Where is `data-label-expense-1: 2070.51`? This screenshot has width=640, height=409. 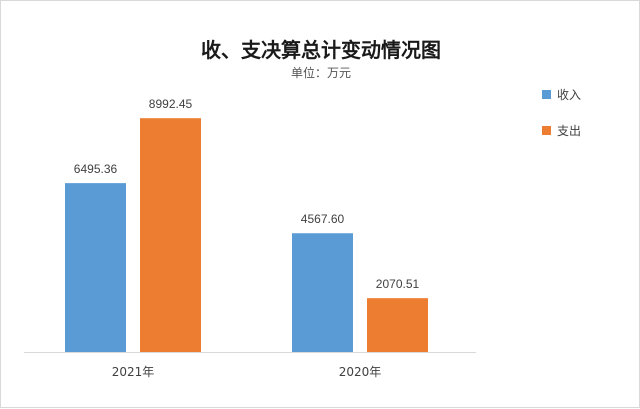 data-label-expense-1: 2070.51 is located at coordinates (398, 284).